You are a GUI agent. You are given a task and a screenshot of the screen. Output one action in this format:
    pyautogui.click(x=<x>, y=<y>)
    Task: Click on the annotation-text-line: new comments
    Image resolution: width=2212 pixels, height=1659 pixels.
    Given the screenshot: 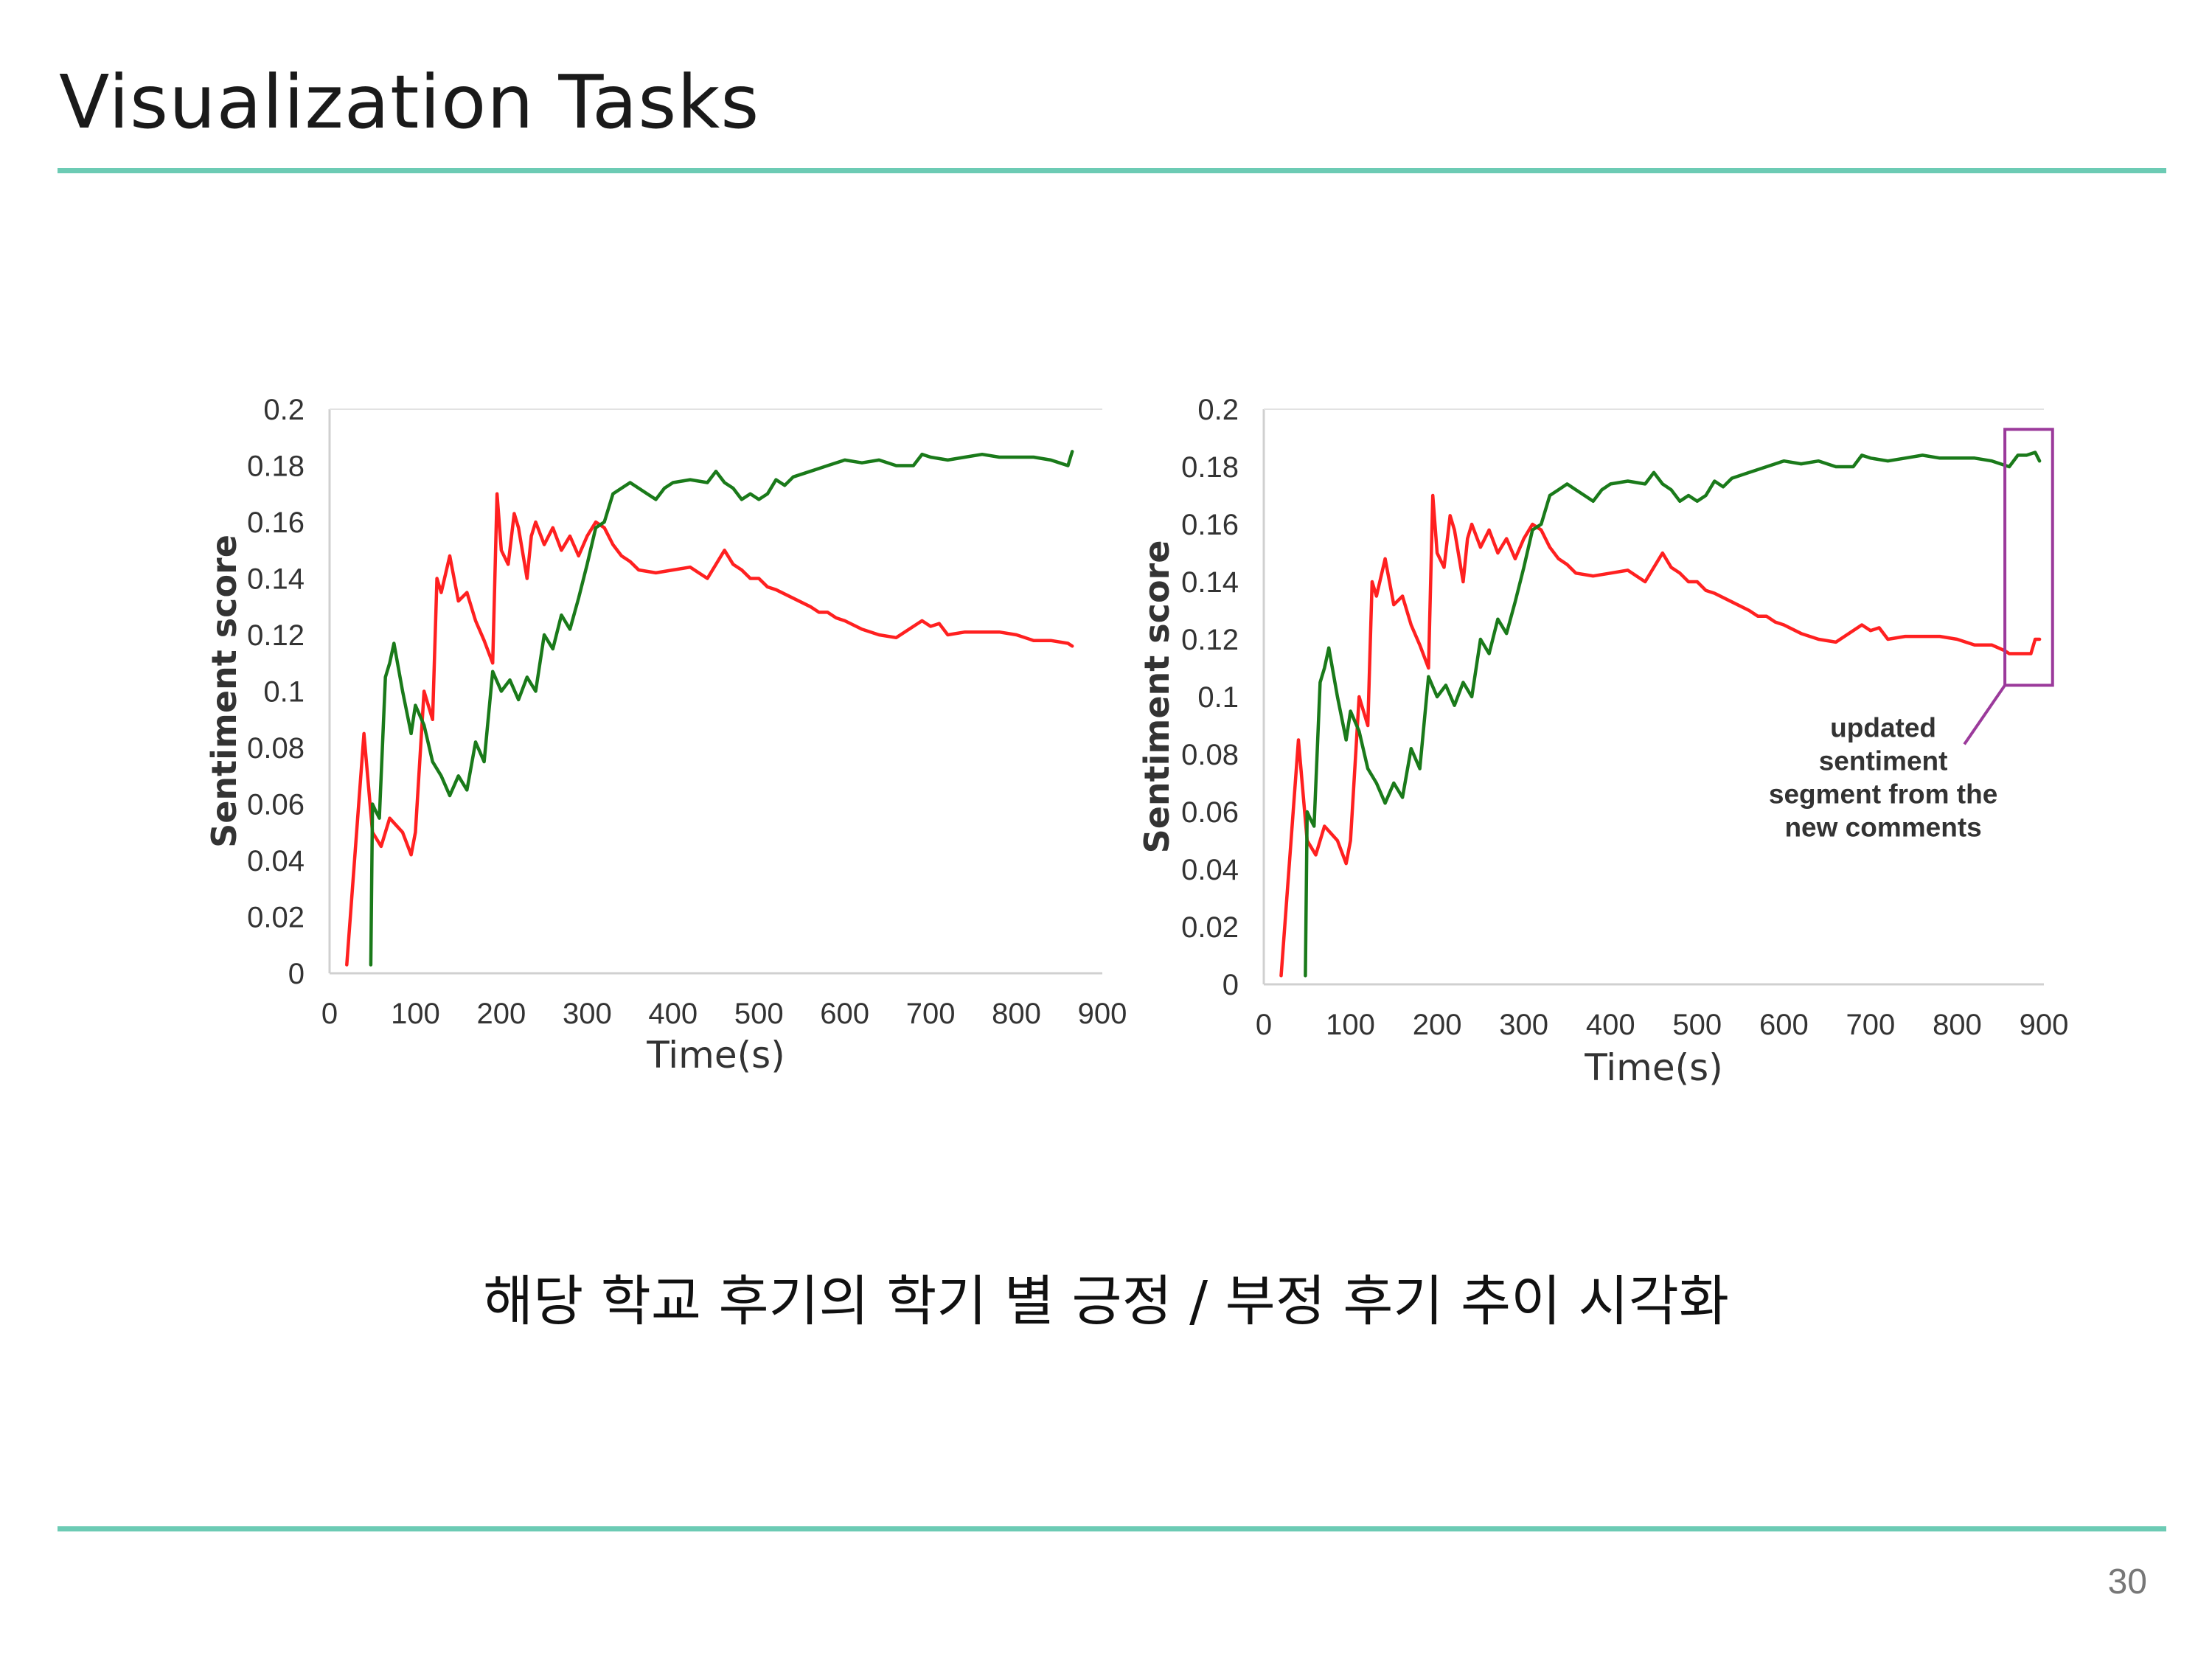 What is the action you would take?
    pyautogui.click(x=1882, y=827)
    